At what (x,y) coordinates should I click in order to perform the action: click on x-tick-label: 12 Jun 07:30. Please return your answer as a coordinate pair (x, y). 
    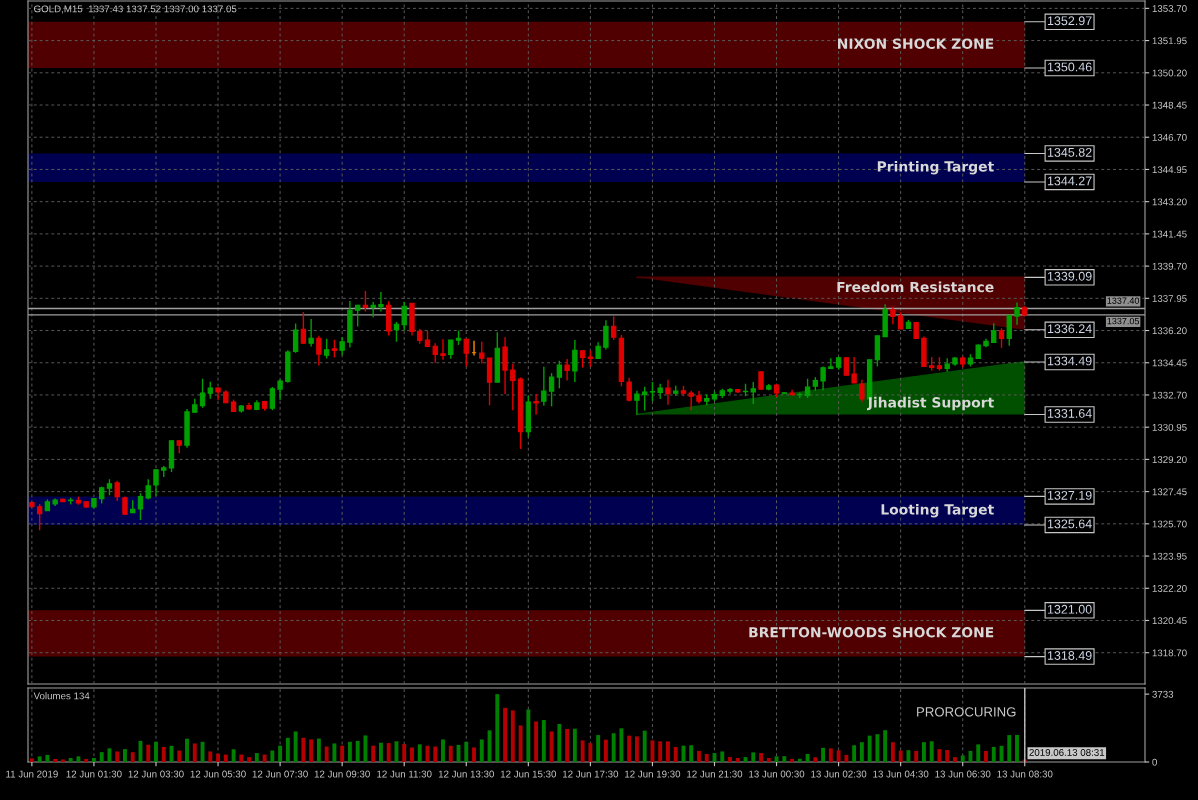
    Looking at the image, I should click on (280, 774).